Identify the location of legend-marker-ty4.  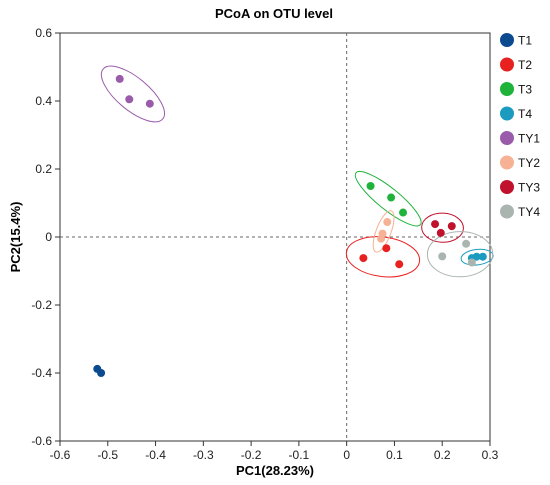
(507, 211).